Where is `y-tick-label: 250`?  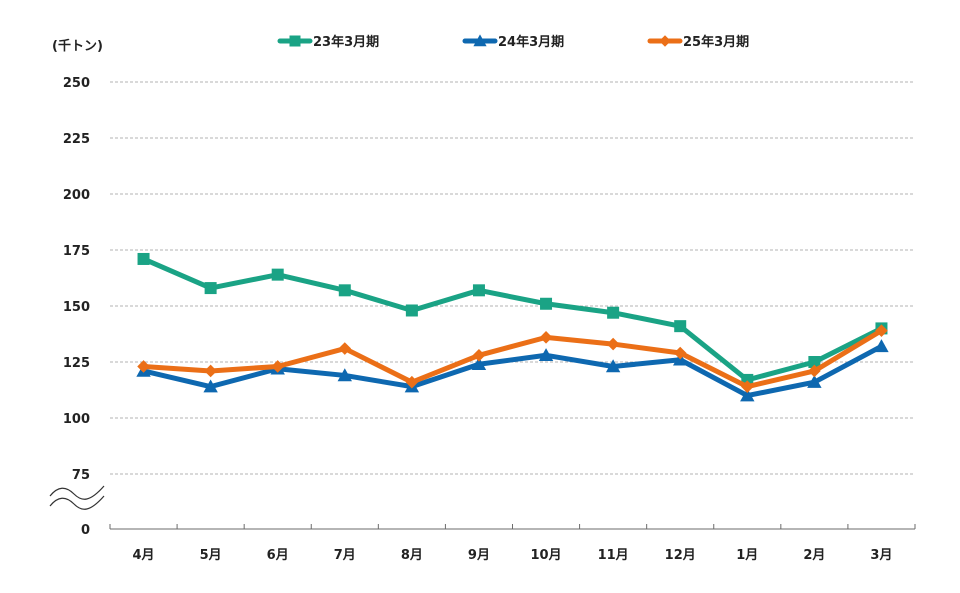
y-tick-label: 250 is located at coordinates (76, 83).